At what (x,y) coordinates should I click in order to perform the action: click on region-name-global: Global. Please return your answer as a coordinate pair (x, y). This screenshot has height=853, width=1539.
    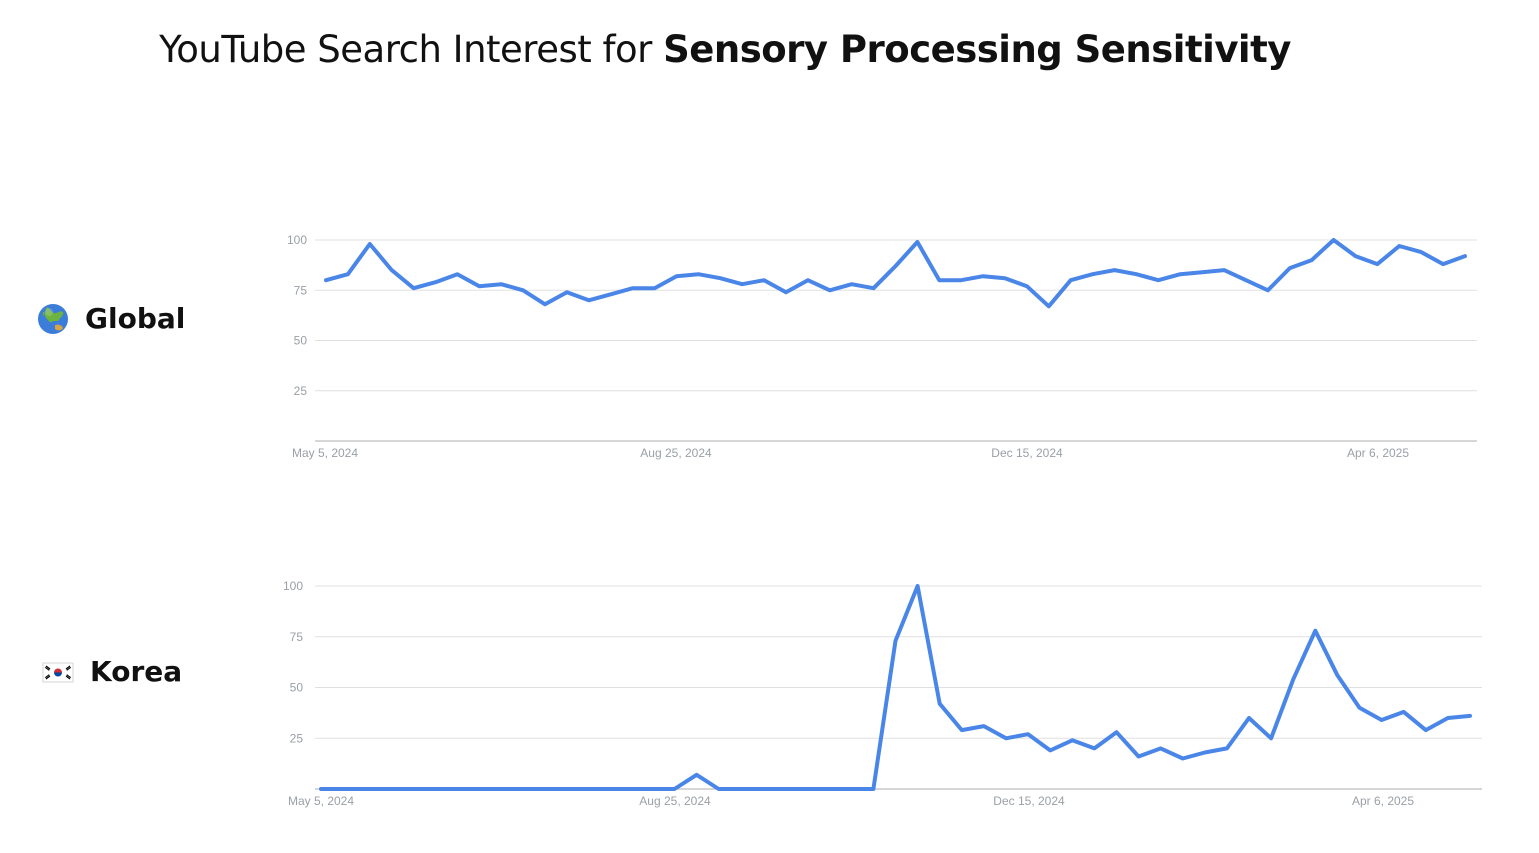
    Looking at the image, I should click on (135, 318).